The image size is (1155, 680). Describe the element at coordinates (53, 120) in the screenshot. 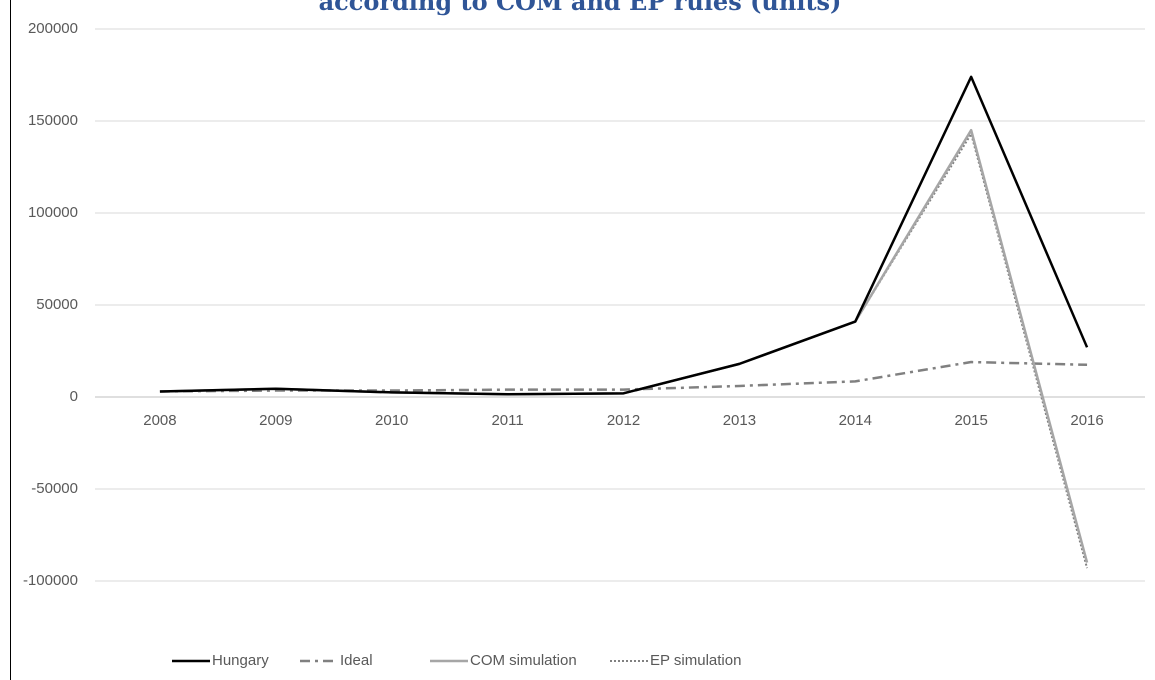

I see `y-tick-label: 150000` at that location.